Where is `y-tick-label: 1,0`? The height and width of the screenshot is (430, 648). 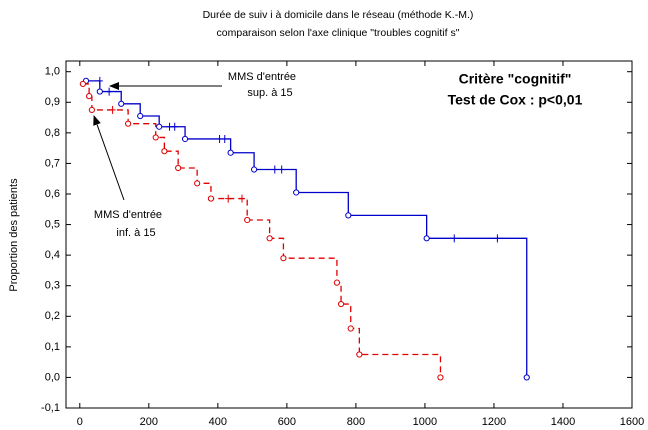
y-tick-label: 1,0 is located at coordinates (52, 72).